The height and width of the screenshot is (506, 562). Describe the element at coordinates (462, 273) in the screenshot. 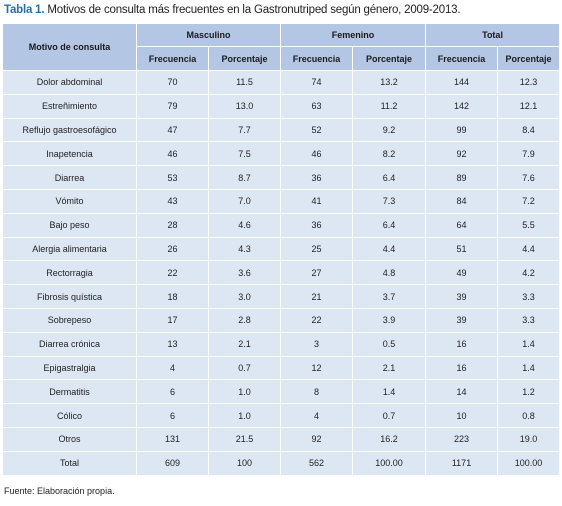

I see `value-cell: 49` at that location.